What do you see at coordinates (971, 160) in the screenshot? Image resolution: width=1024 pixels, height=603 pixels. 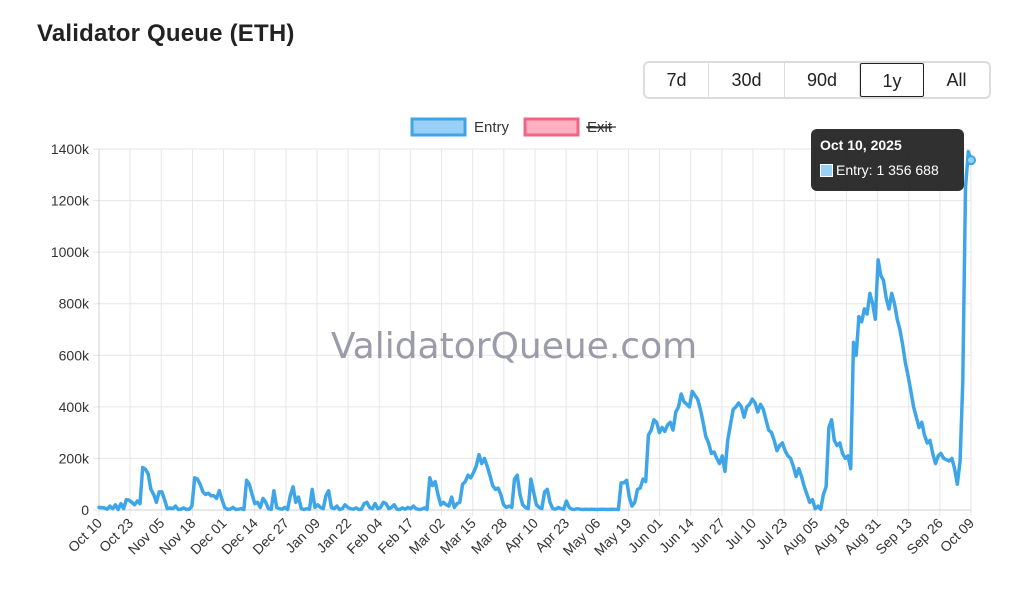 I see `hover-point-entry` at bounding box center [971, 160].